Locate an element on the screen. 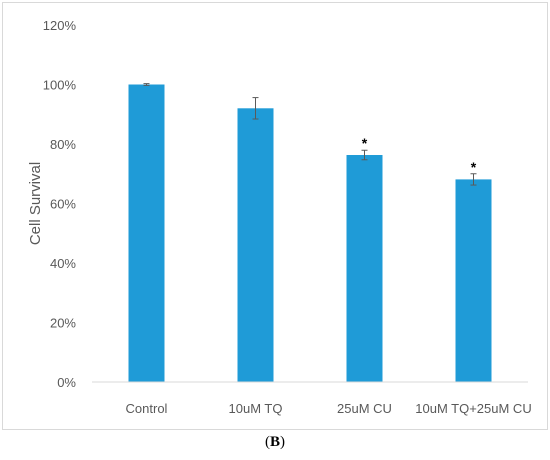 This screenshot has width=550, height=460. x-axis-tick-labels: Control 10uM TQ 25uM CU 10uM TQ+25uM CU is located at coordinates (329, 408).